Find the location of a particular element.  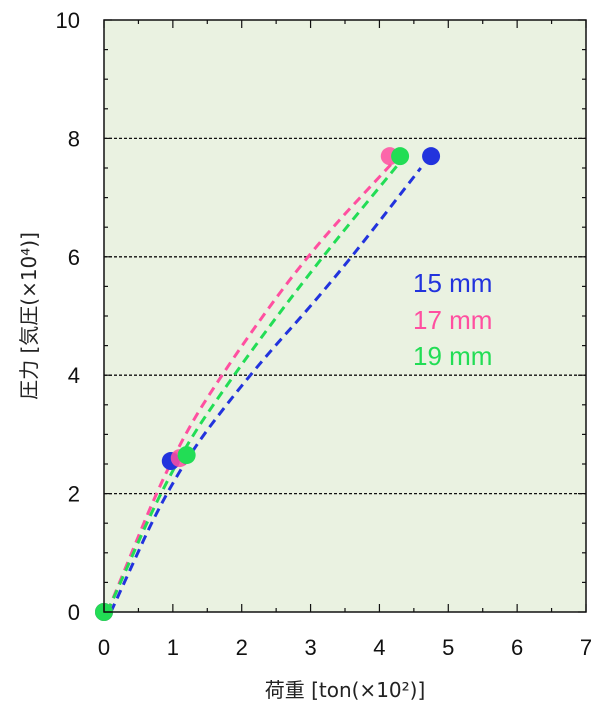

y-tick-label: 6 is located at coordinates (74, 257).